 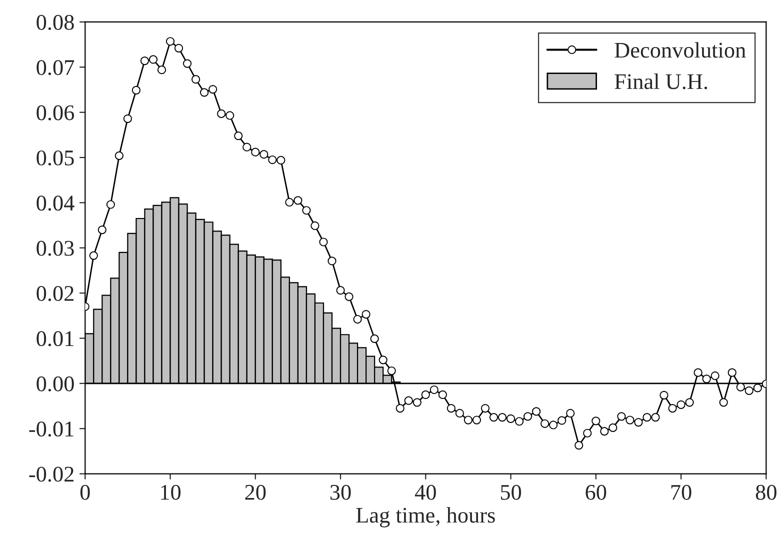 I want to click on y-tick-label: 0.05, so click(x=55, y=158).